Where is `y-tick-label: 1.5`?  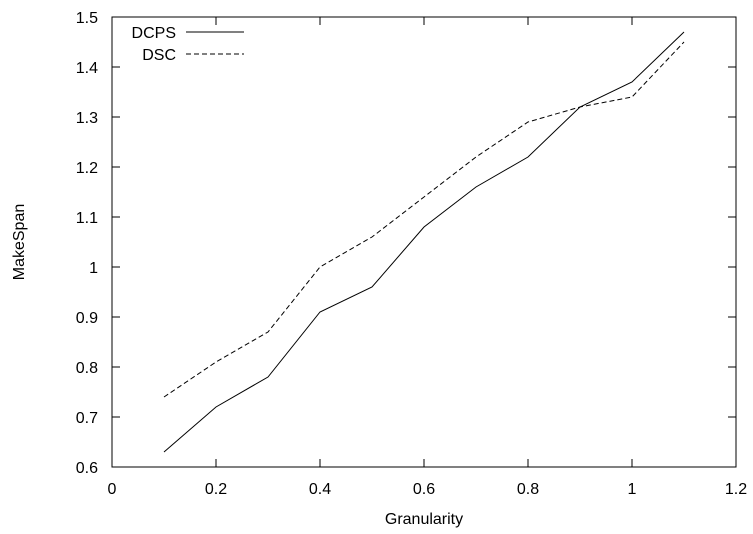
y-tick-label: 1.5 is located at coordinates (87, 18).